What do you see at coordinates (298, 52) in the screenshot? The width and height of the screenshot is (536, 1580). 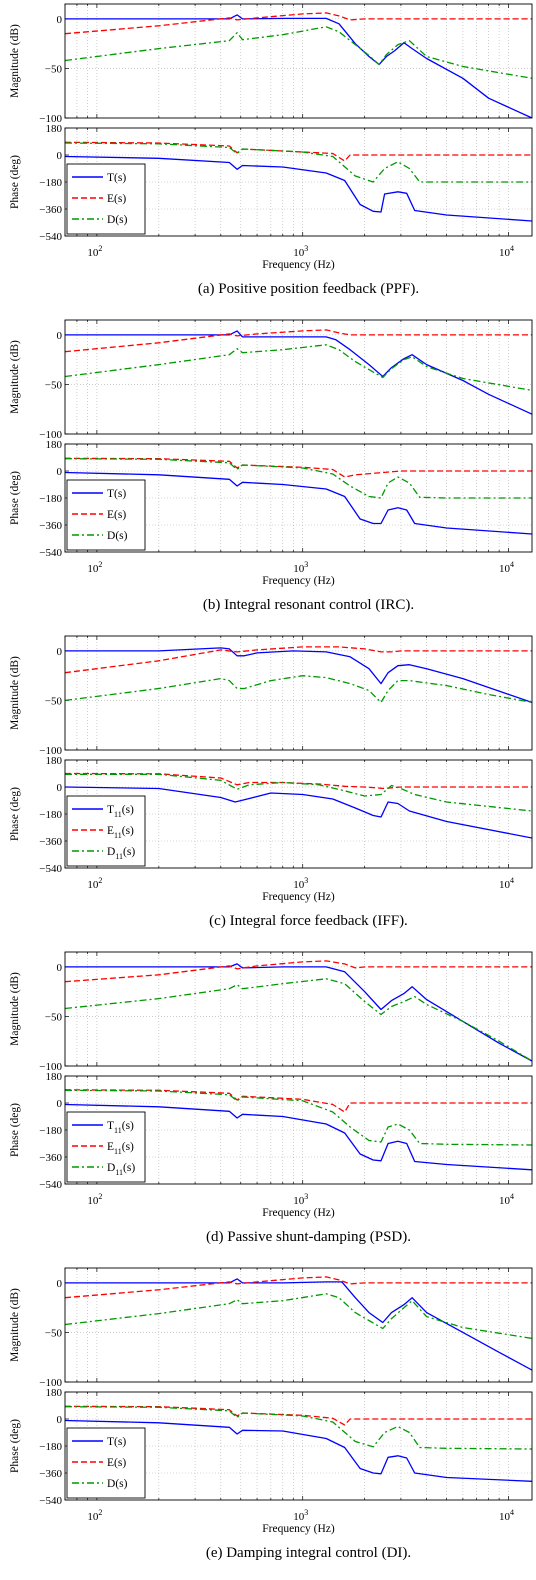 I see `series-line-ds` at bounding box center [298, 52].